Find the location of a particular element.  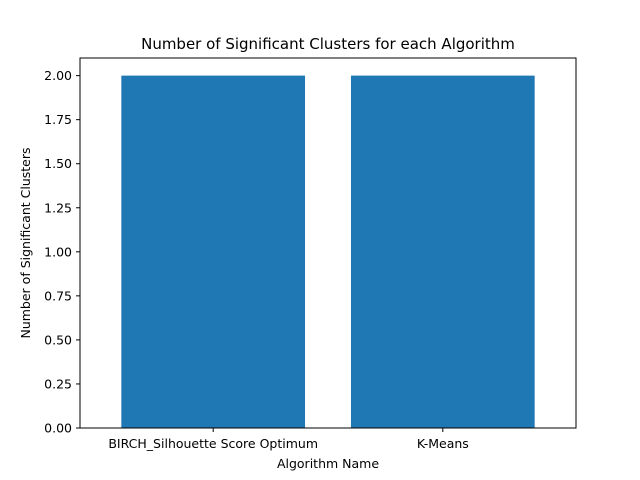

y-tick-label-0: 0.00 is located at coordinates (58, 428).